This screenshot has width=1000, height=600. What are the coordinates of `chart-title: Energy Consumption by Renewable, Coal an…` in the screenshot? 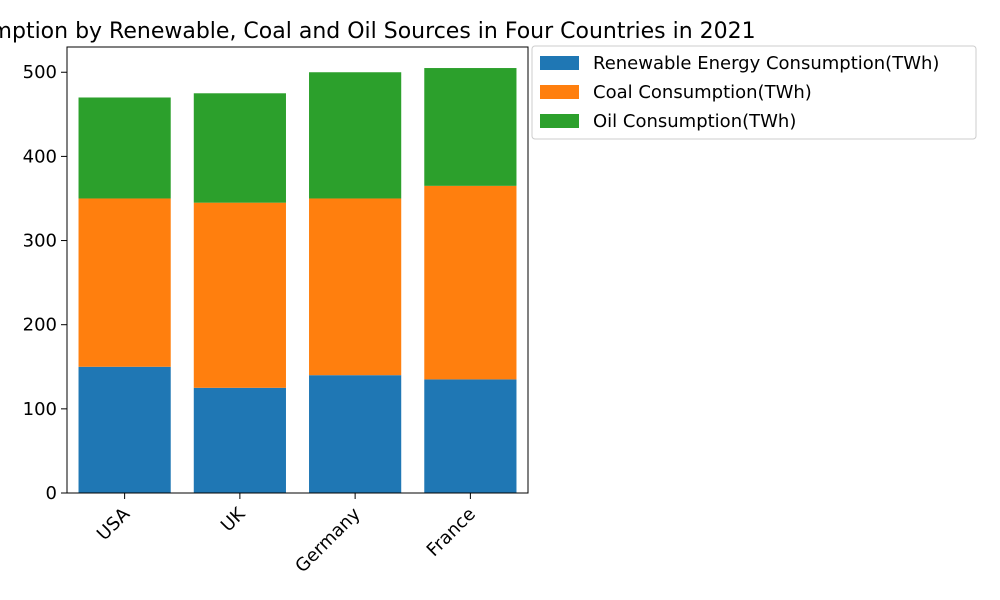 It's located at (378, 31).